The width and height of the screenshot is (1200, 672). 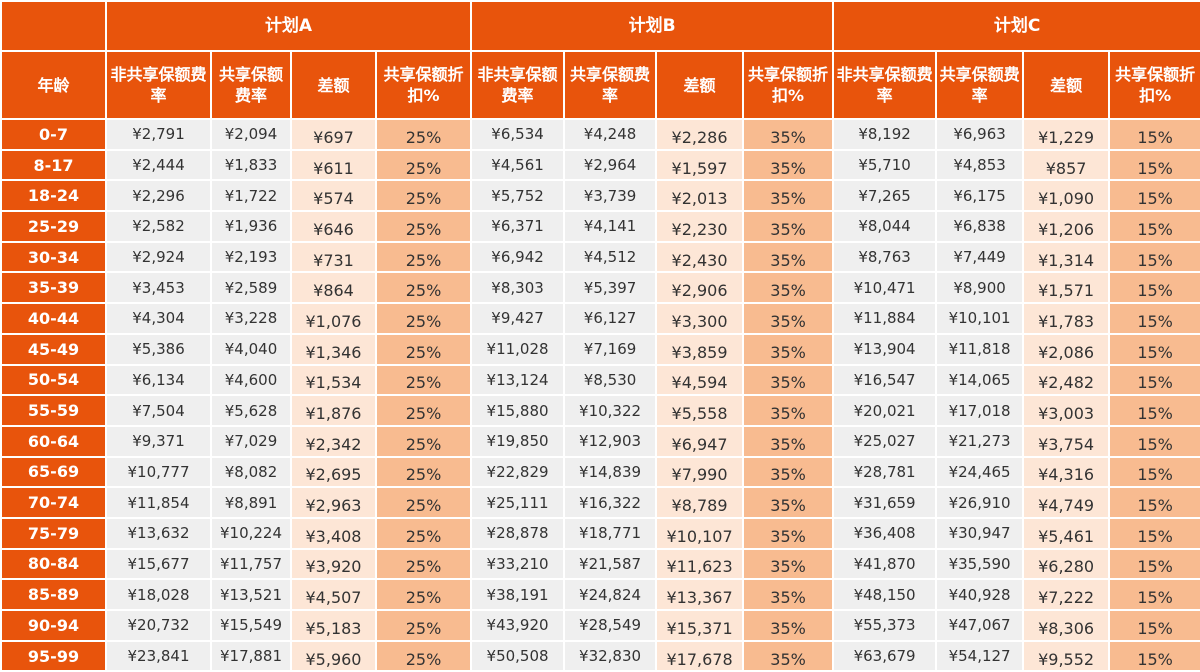 What do you see at coordinates (700, 655) in the screenshot?
I see `value-cell: ¥17,678` at bounding box center [700, 655].